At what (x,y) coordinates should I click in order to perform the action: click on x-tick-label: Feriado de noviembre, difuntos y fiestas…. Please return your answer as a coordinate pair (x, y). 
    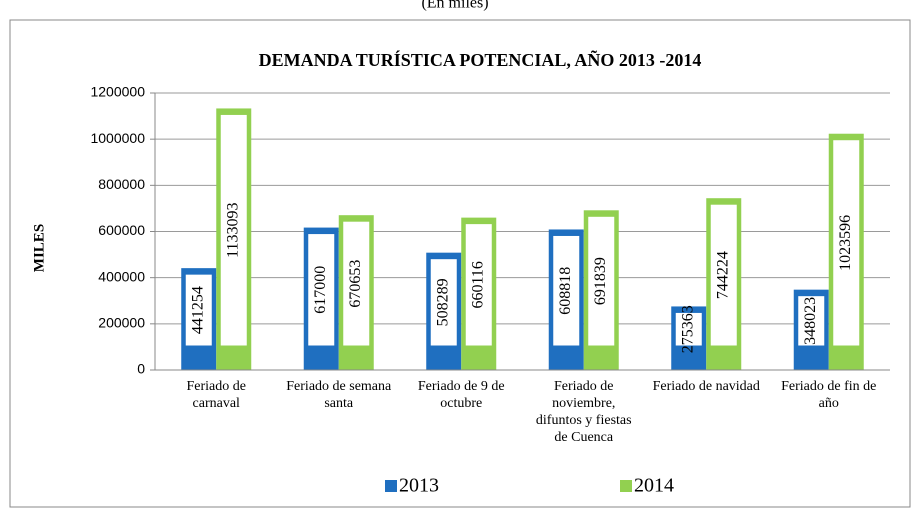
    Looking at the image, I should click on (583, 412).